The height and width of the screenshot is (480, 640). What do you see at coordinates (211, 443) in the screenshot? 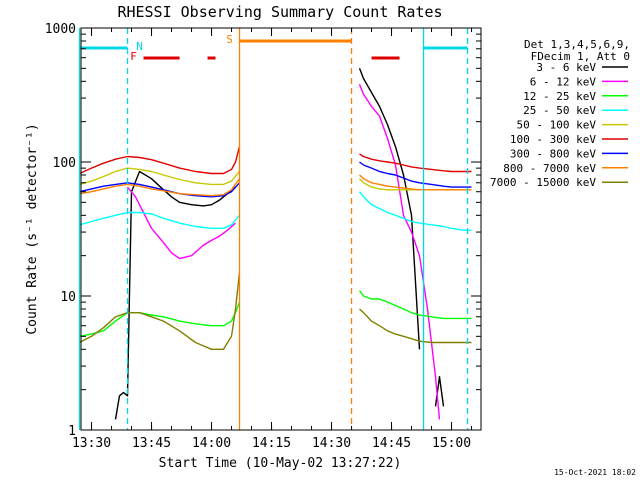
I see `x-tick-label: 14:00` at bounding box center [211, 443].